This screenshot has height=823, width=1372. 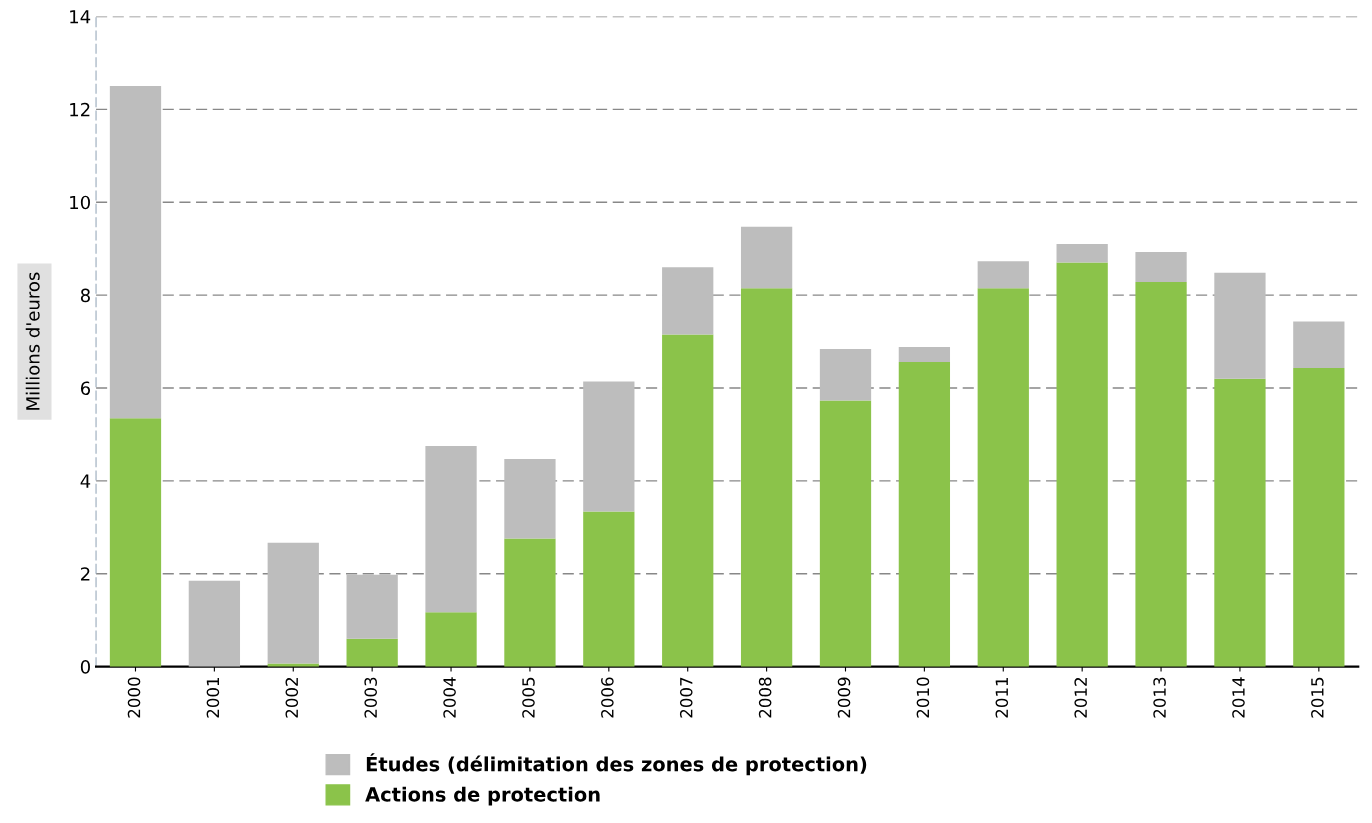 I want to click on x-tick-label: 2014, so click(x=1238, y=697).